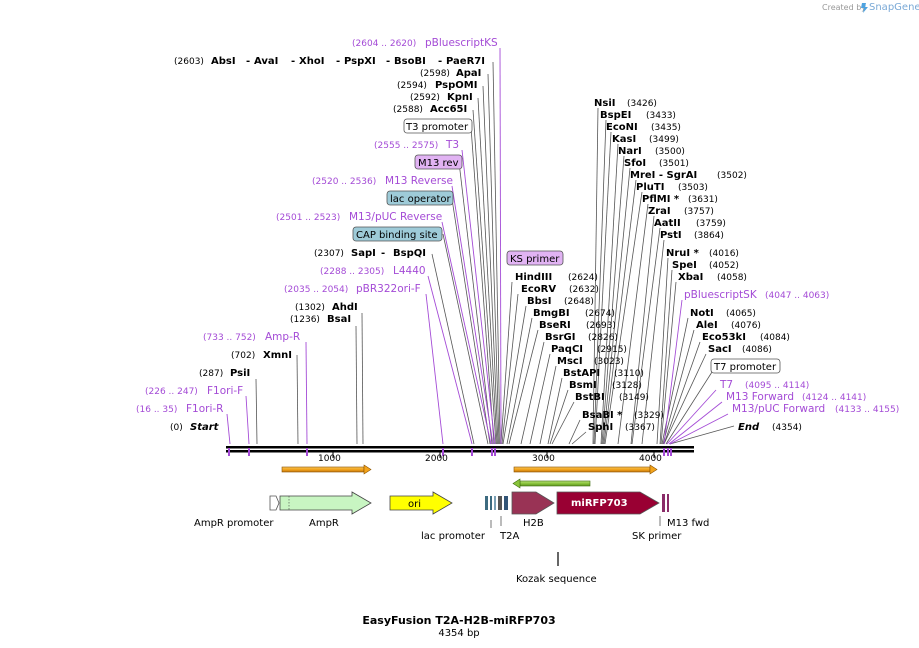 This screenshot has height=648, width=919. Describe the element at coordinates (664, 140) in the screenshot. I see `site-pos: (3499)` at that location.